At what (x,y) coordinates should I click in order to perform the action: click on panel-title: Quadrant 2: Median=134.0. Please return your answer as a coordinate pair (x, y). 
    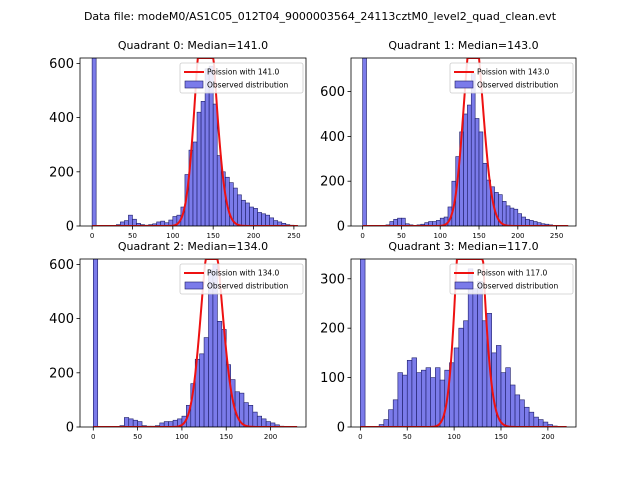
    Looking at the image, I should click on (193, 246).